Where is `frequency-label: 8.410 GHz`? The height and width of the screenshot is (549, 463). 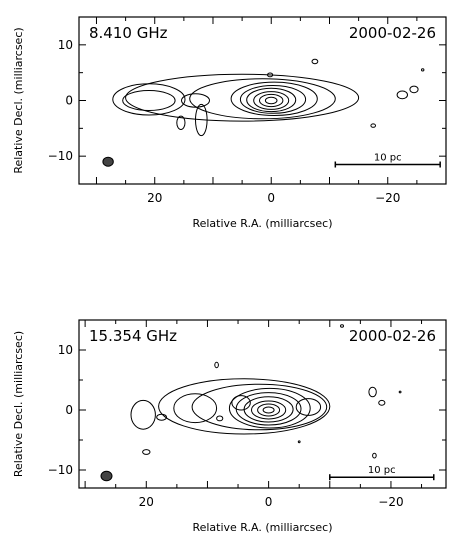 frequency-label: 8.410 GHz is located at coordinates (128, 33).